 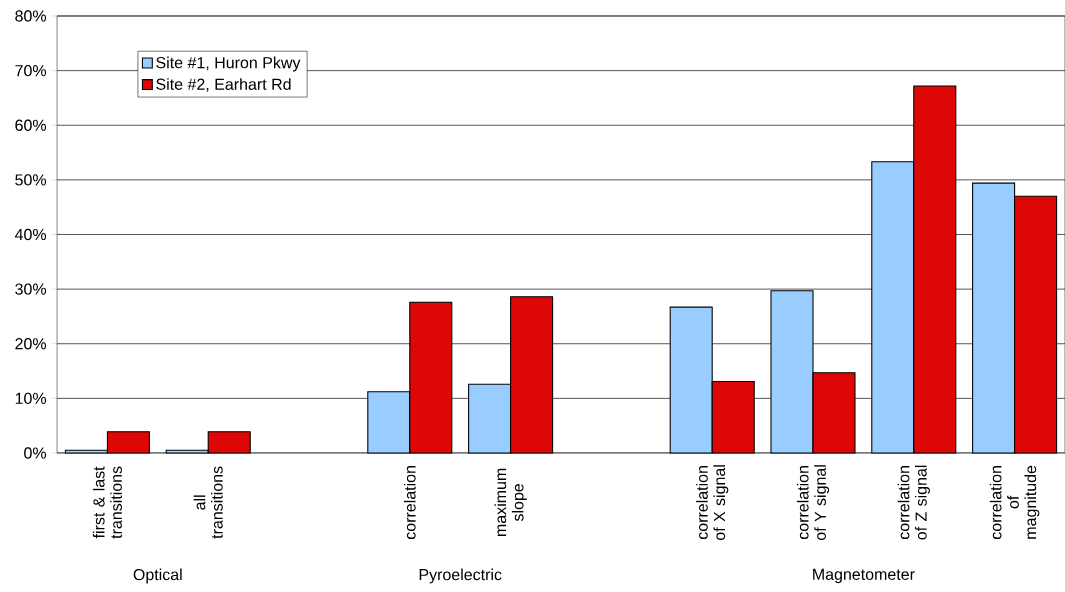 I want to click on y-tick-label: 40%, so click(x=30, y=234).